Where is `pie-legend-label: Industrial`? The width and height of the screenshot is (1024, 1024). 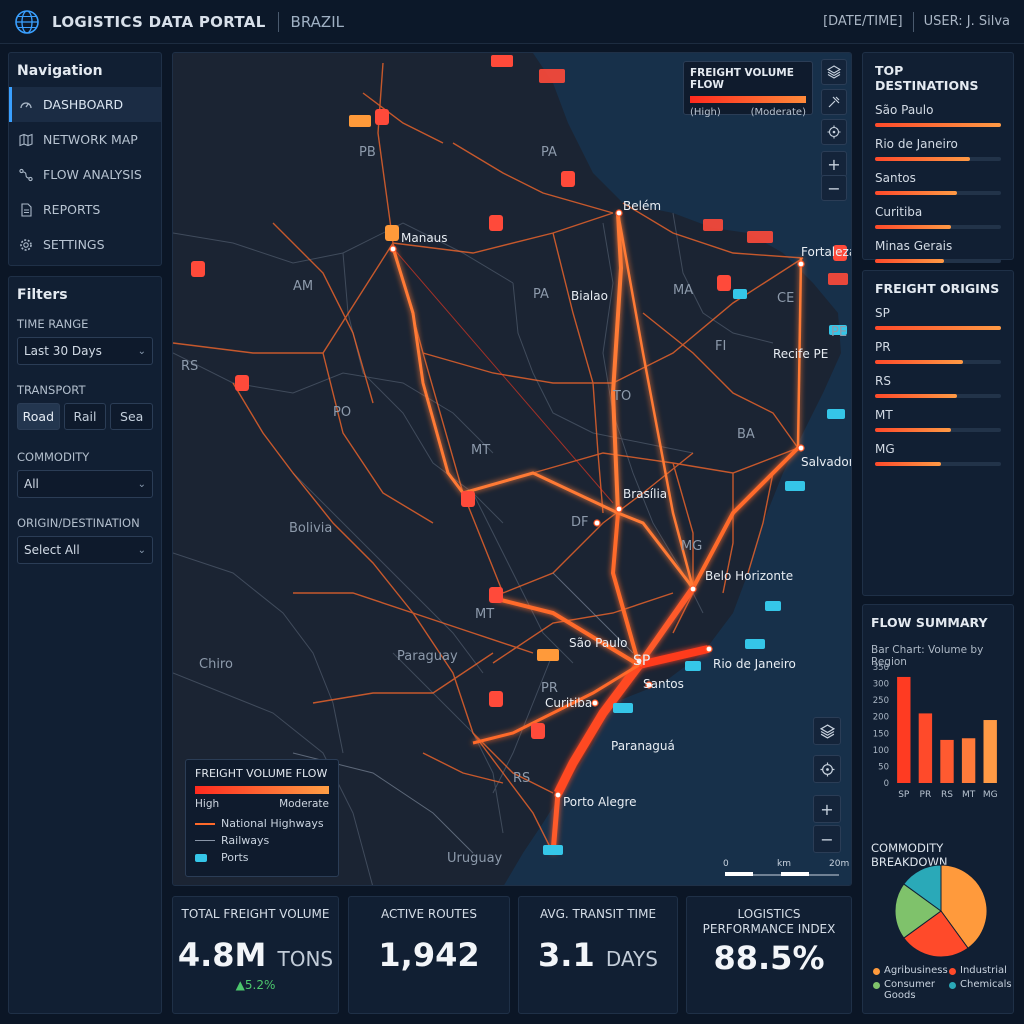
pie-legend-label: Industrial is located at coordinates (983, 970).